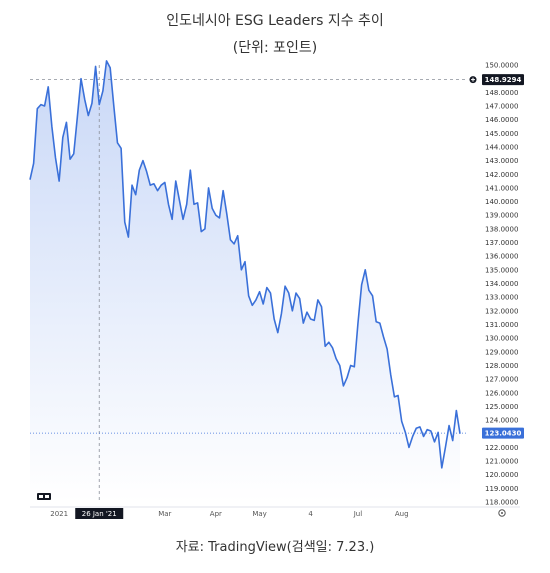  What do you see at coordinates (501, 66) in the screenshot?
I see `y-tick-label: 150.0000` at bounding box center [501, 66].